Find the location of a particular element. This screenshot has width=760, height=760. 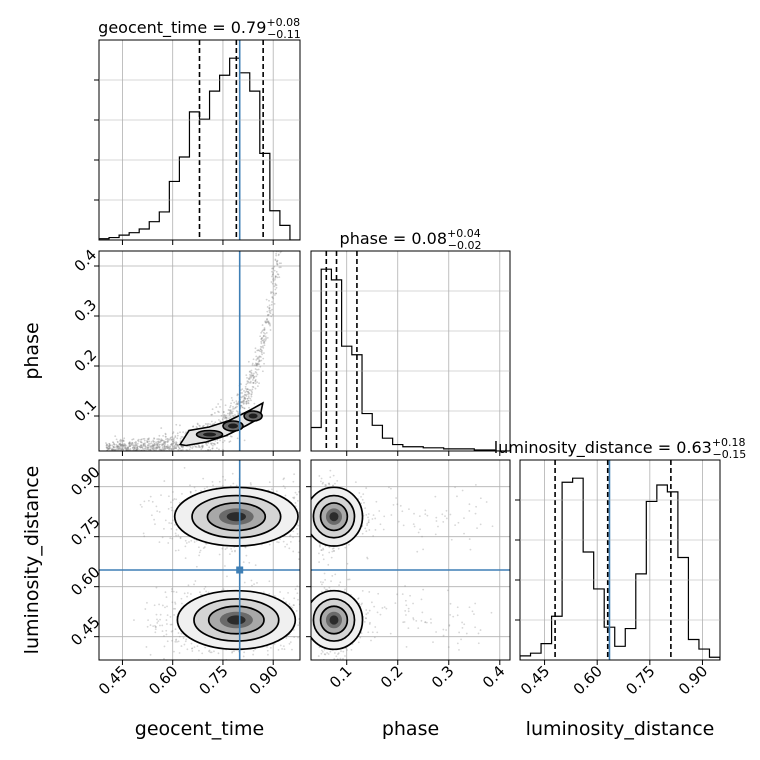

geocent_time-marginal: geocent_time = 0.79+0.08 −0.11 is located at coordinates (197, 130).